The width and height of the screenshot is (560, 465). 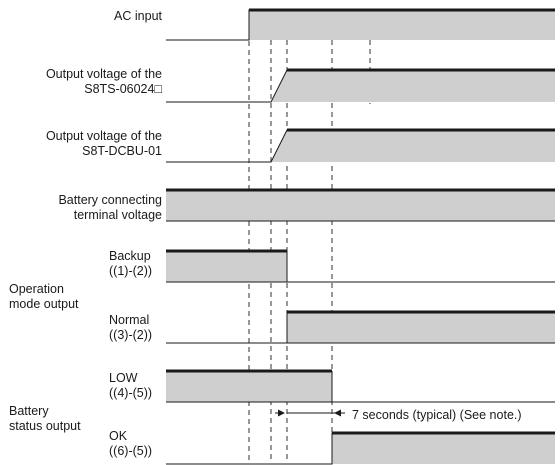 I want to click on waveform-normal, so click(x=360, y=327).